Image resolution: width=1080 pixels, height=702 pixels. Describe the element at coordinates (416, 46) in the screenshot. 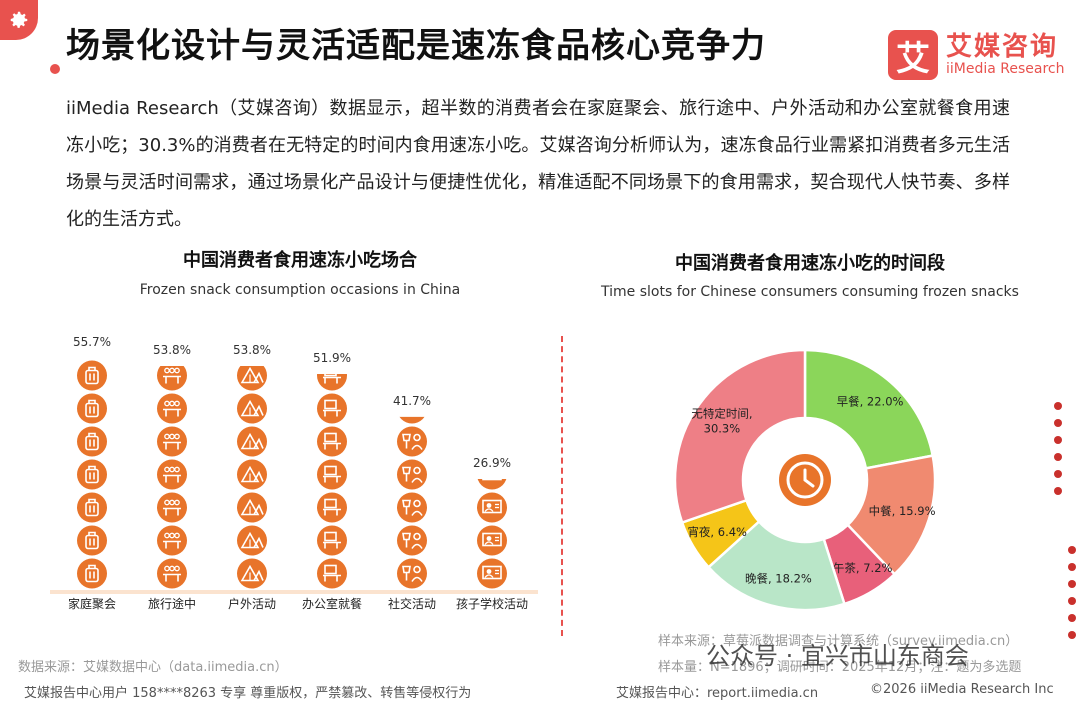

I see `page-title: 场景化设计与灵活适配是速冻食品核心竞争力` at that location.